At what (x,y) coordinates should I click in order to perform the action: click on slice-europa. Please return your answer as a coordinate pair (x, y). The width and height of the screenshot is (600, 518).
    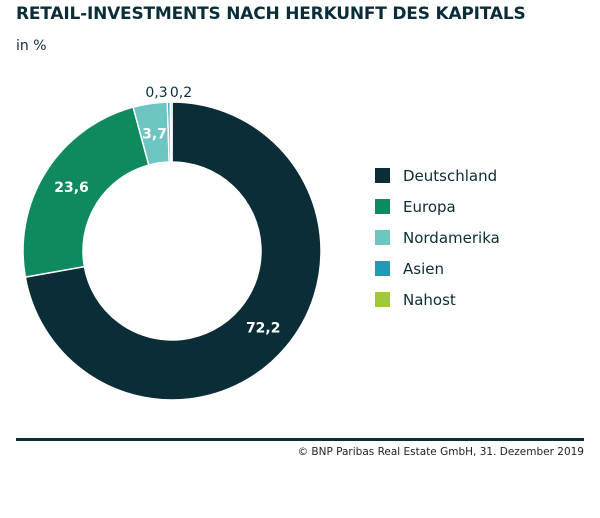
    Looking at the image, I should click on (86, 192).